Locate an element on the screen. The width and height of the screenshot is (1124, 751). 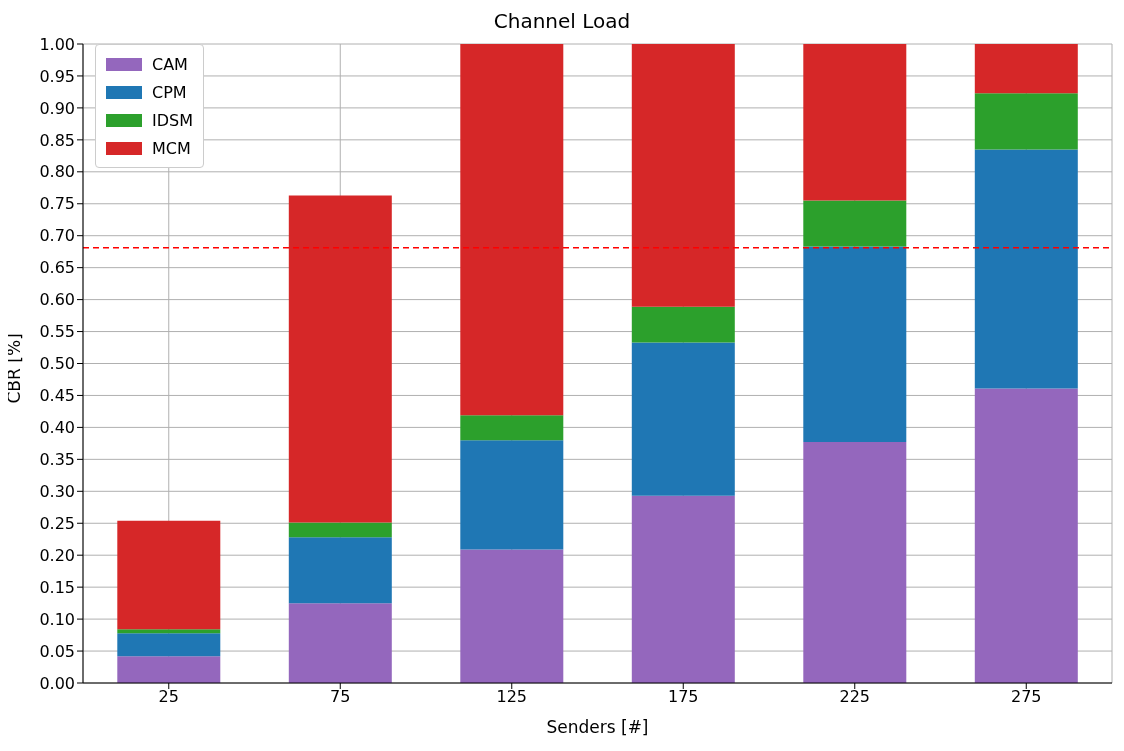
x-tick-label: 75 is located at coordinates (340, 697).